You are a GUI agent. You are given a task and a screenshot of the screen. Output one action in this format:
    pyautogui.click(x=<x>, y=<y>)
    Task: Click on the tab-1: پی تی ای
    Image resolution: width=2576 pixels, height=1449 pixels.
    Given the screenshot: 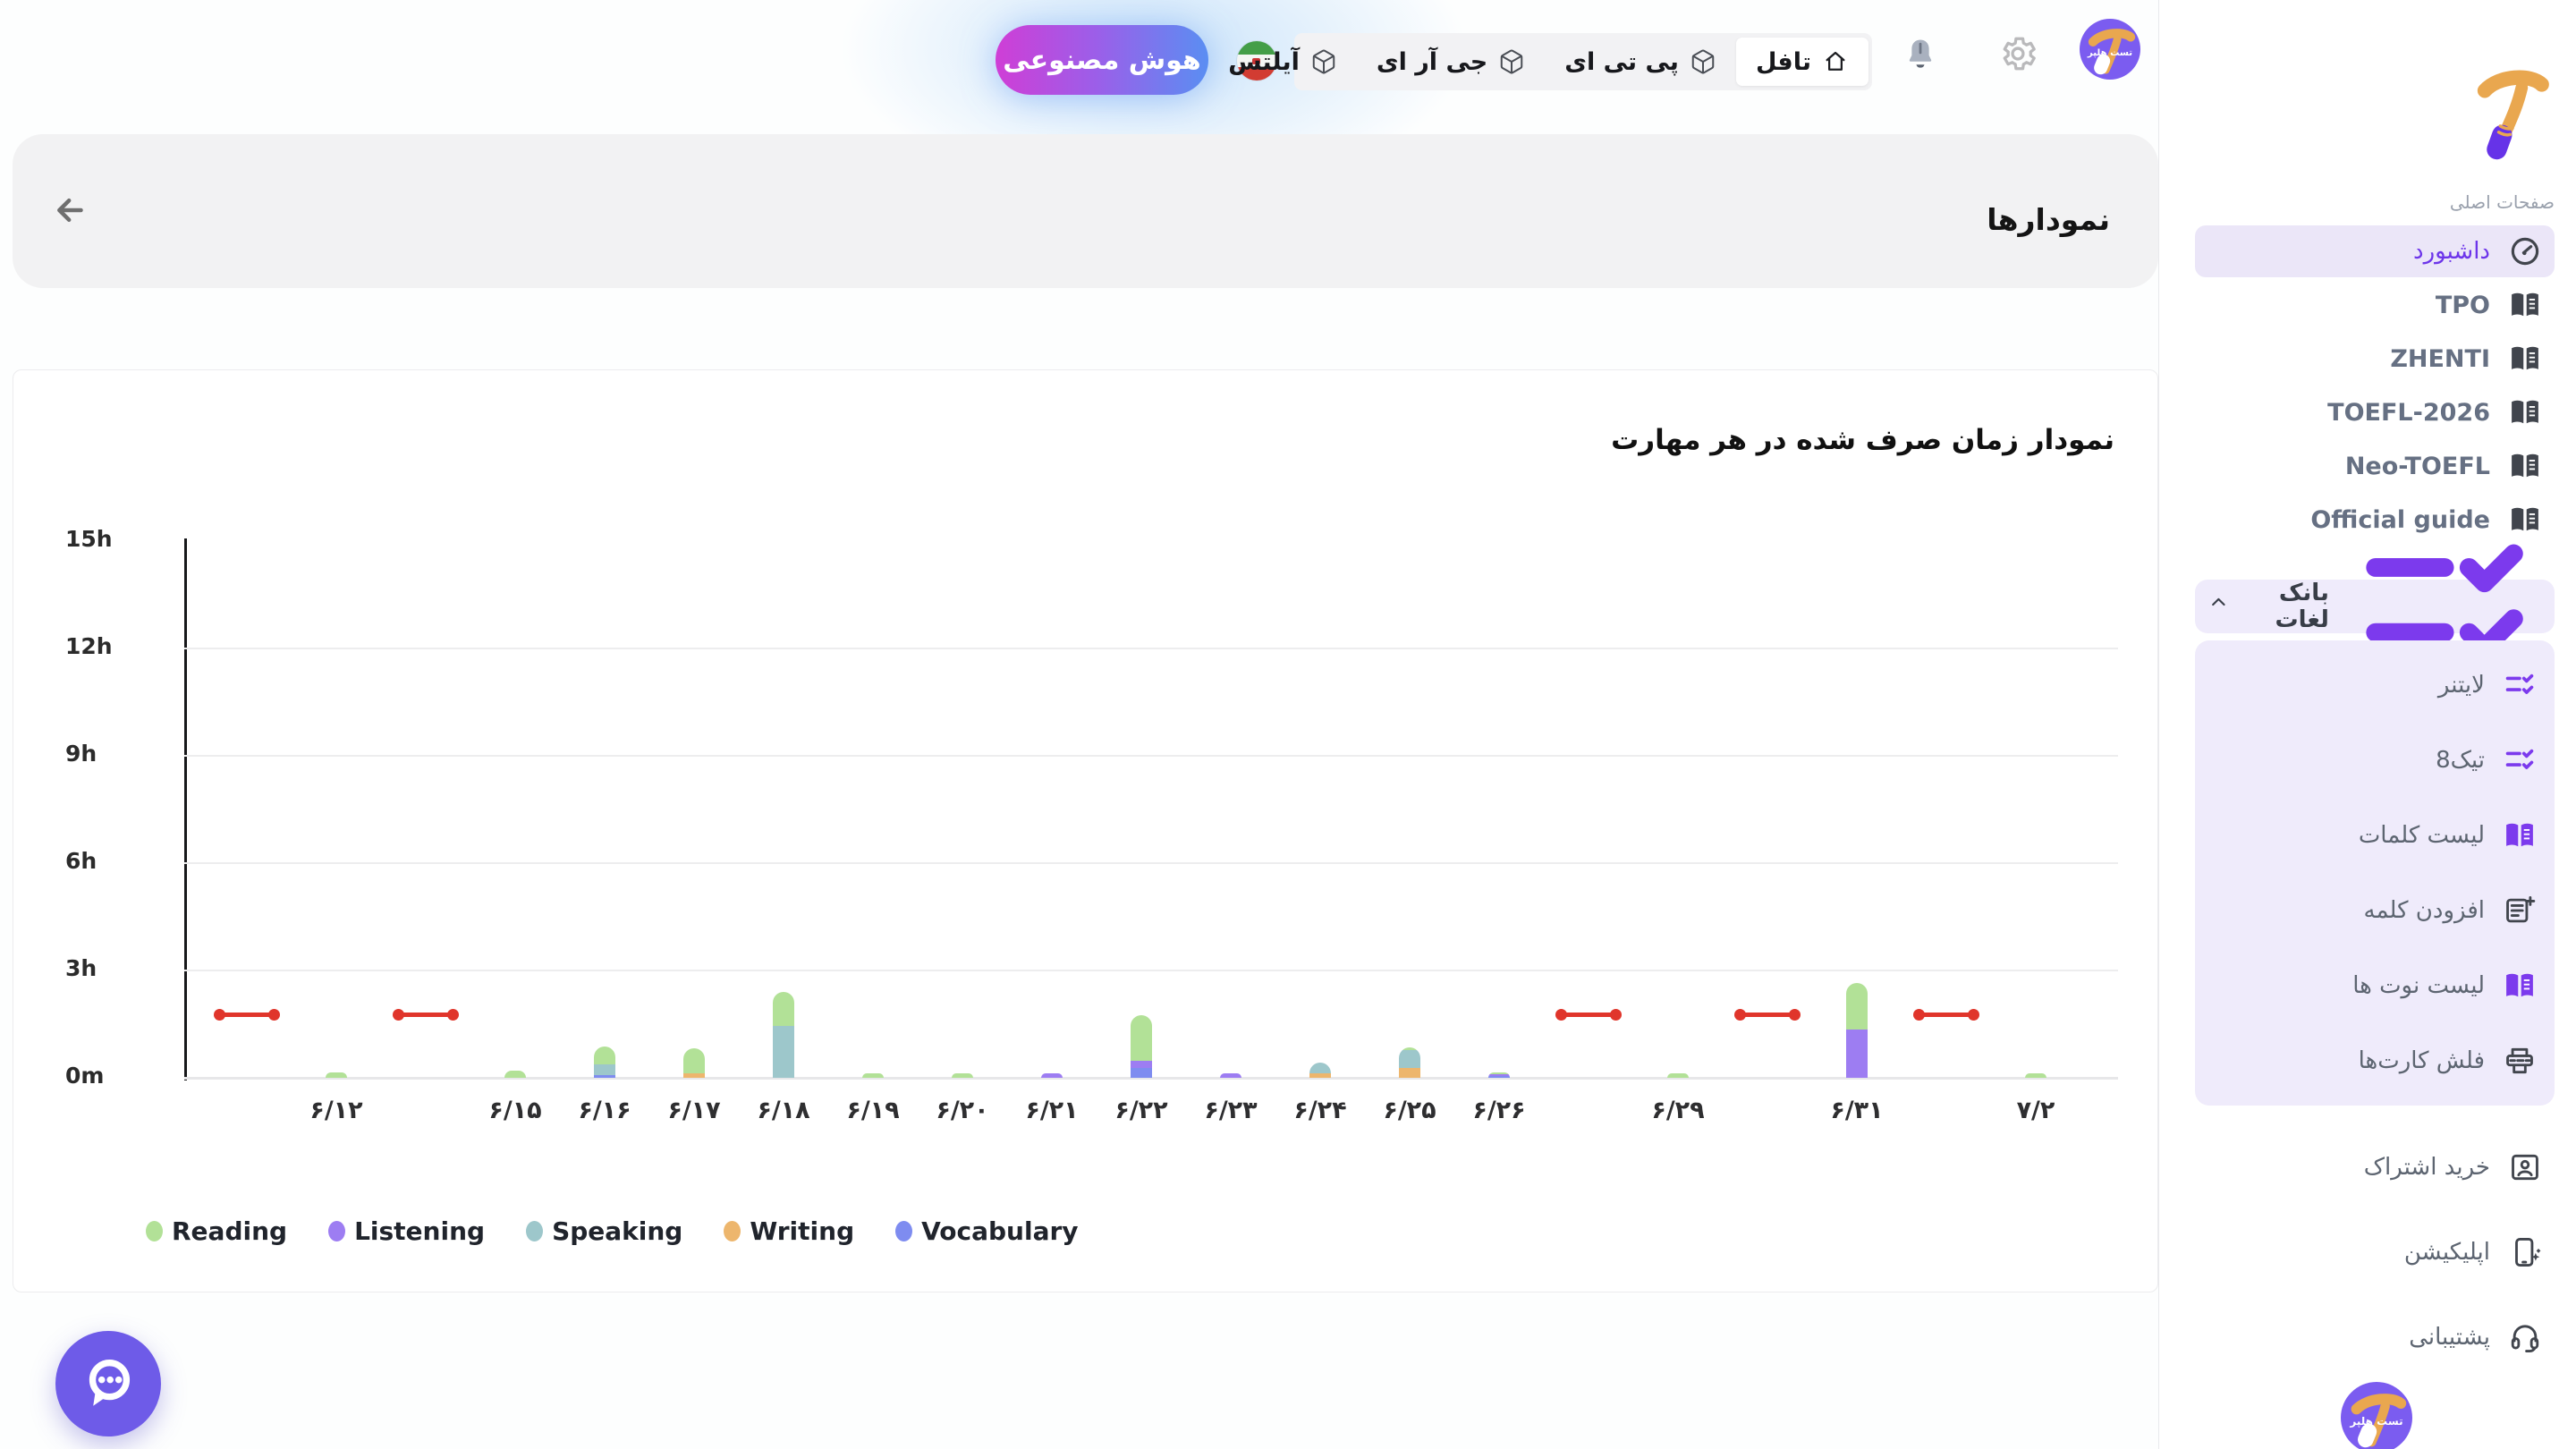 What is the action you would take?
    pyautogui.click(x=1640, y=62)
    